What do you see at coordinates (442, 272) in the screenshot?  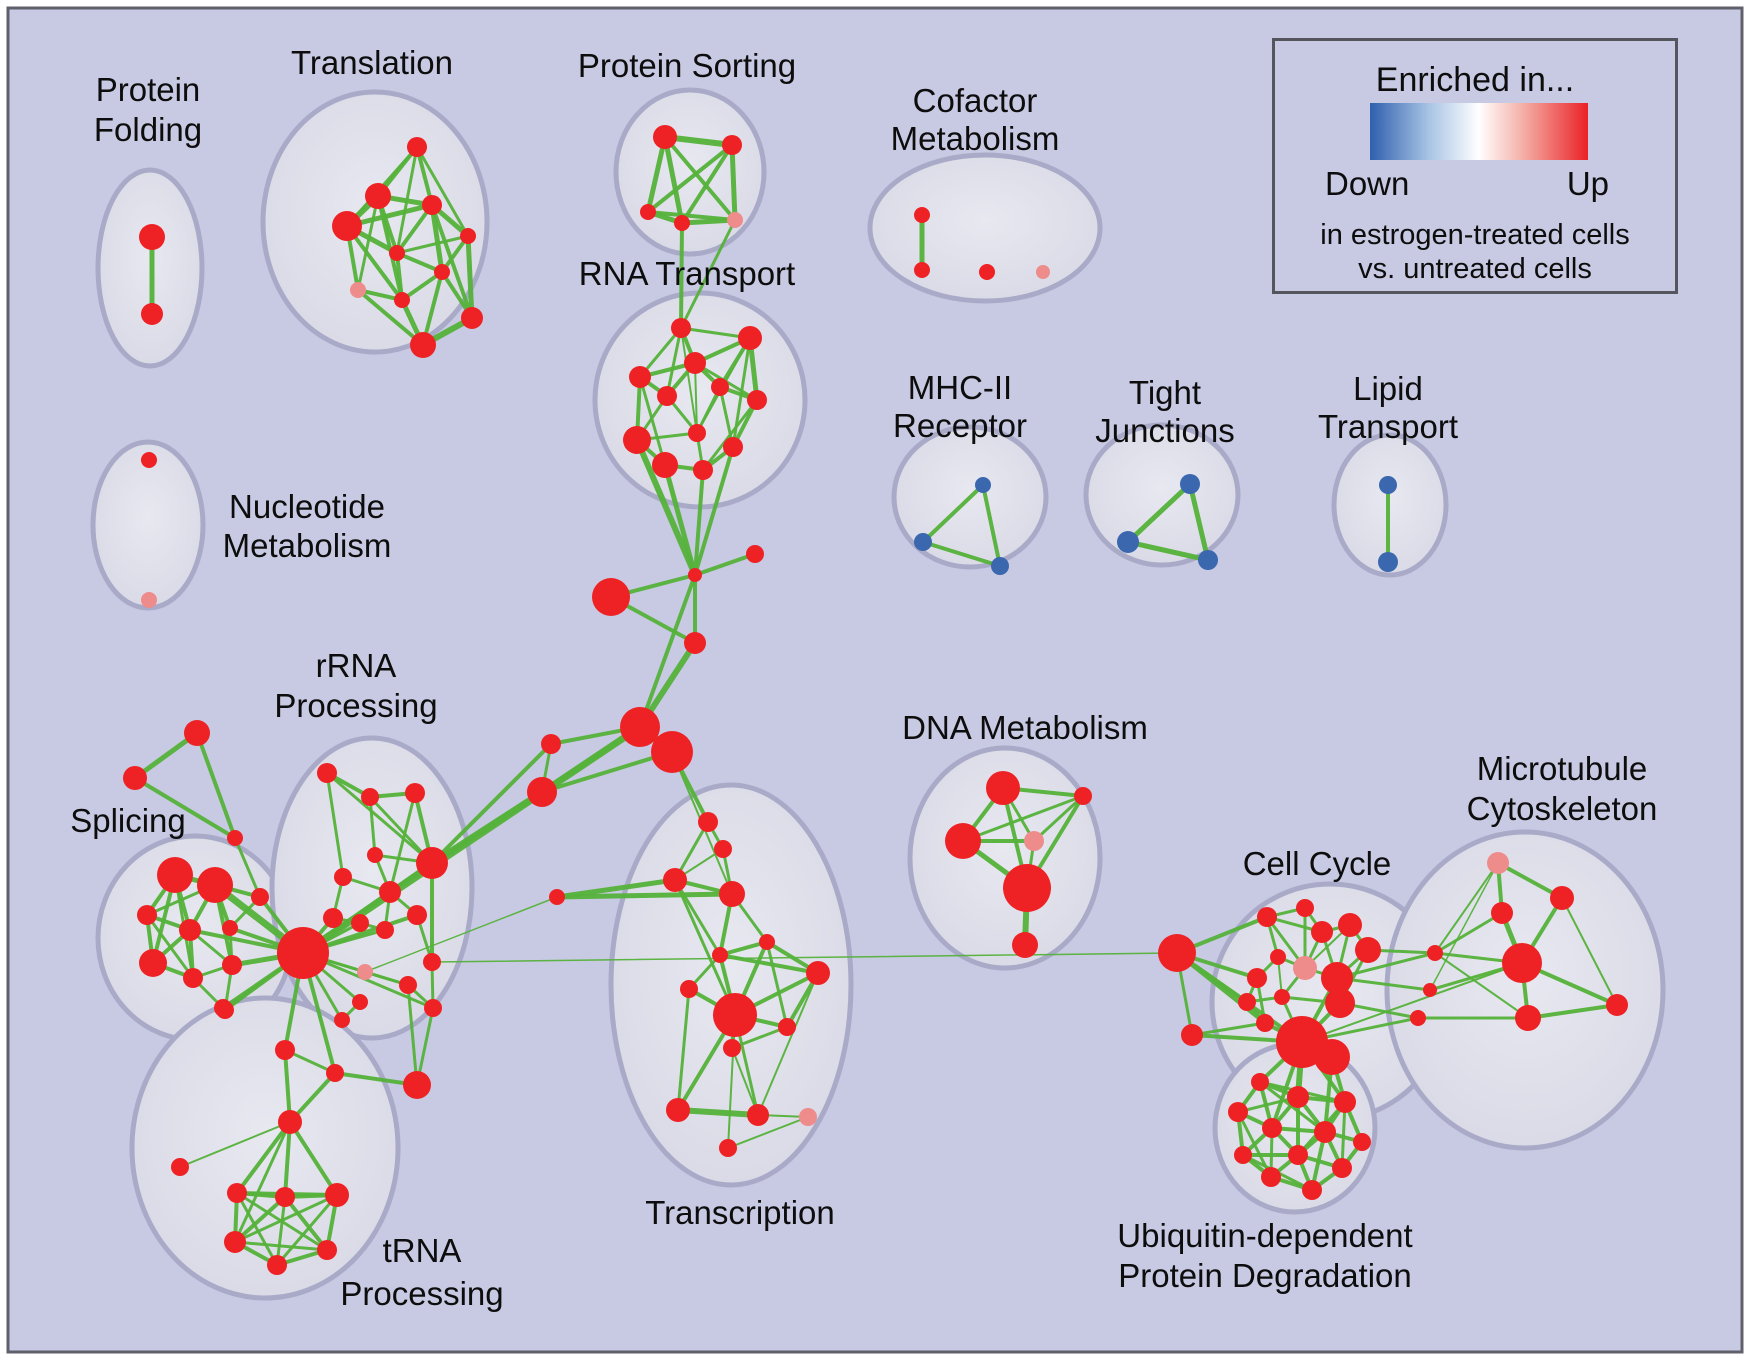 I see `node-t6` at bounding box center [442, 272].